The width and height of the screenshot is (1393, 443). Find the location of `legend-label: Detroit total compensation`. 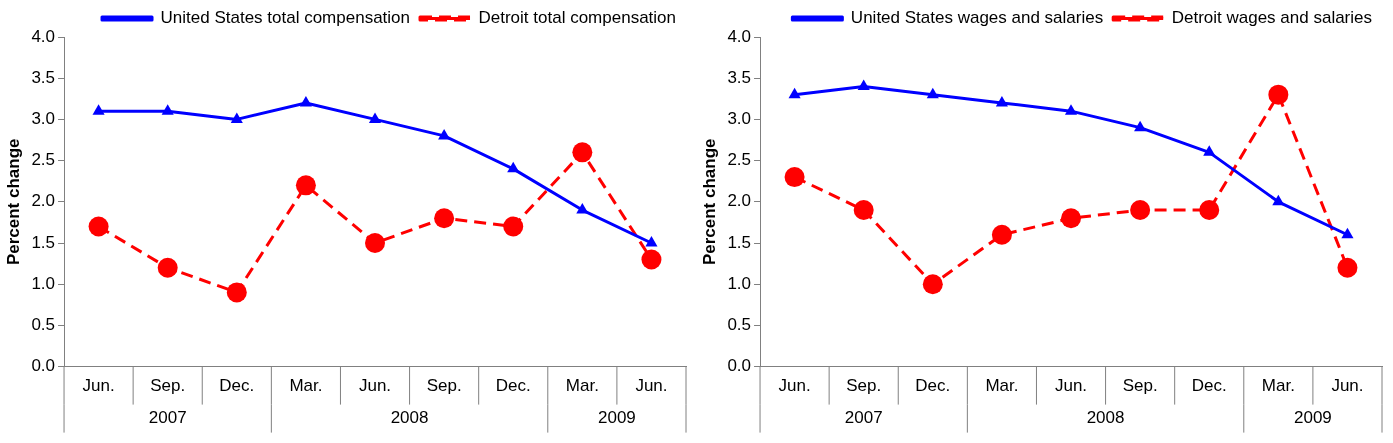

legend-label: Detroit total compensation is located at coordinates (577, 18).